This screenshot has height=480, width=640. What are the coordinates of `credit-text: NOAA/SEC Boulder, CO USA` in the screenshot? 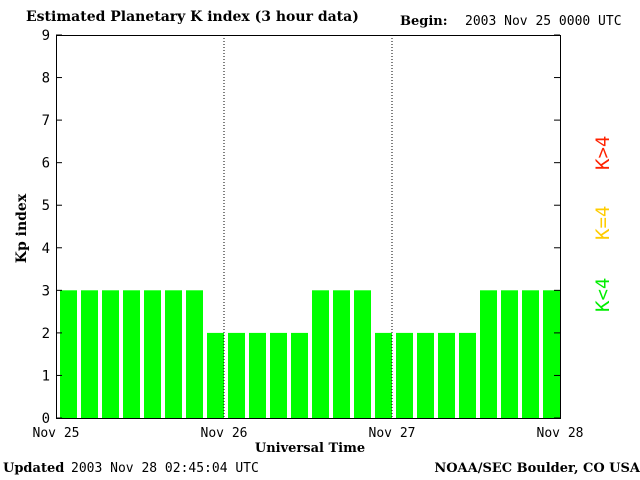 It's located at (537, 468).